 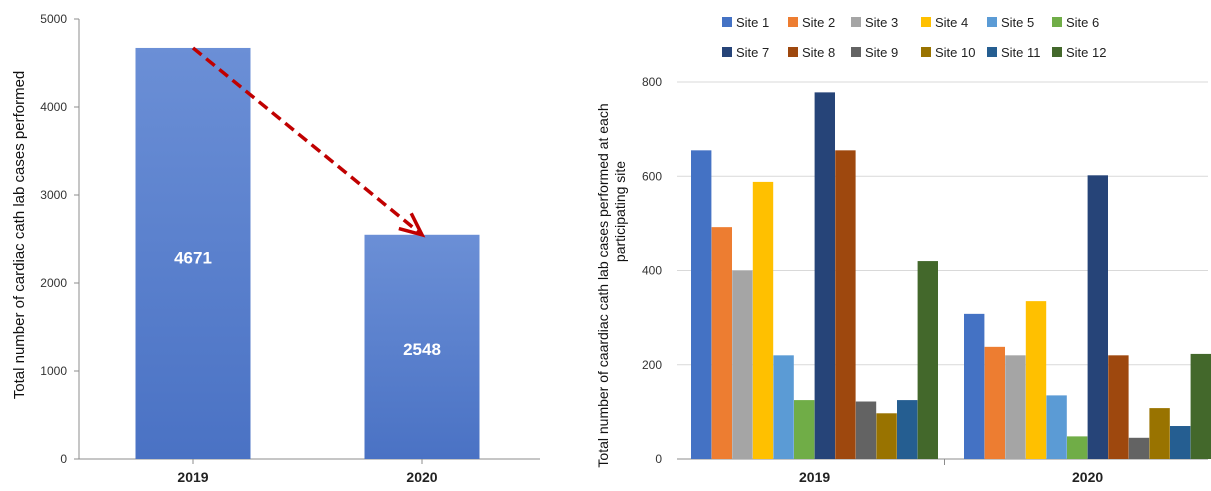 What do you see at coordinates (422, 349) in the screenshot?
I see `left-bar-data-label: 2548` at bounding box center [422, 349].